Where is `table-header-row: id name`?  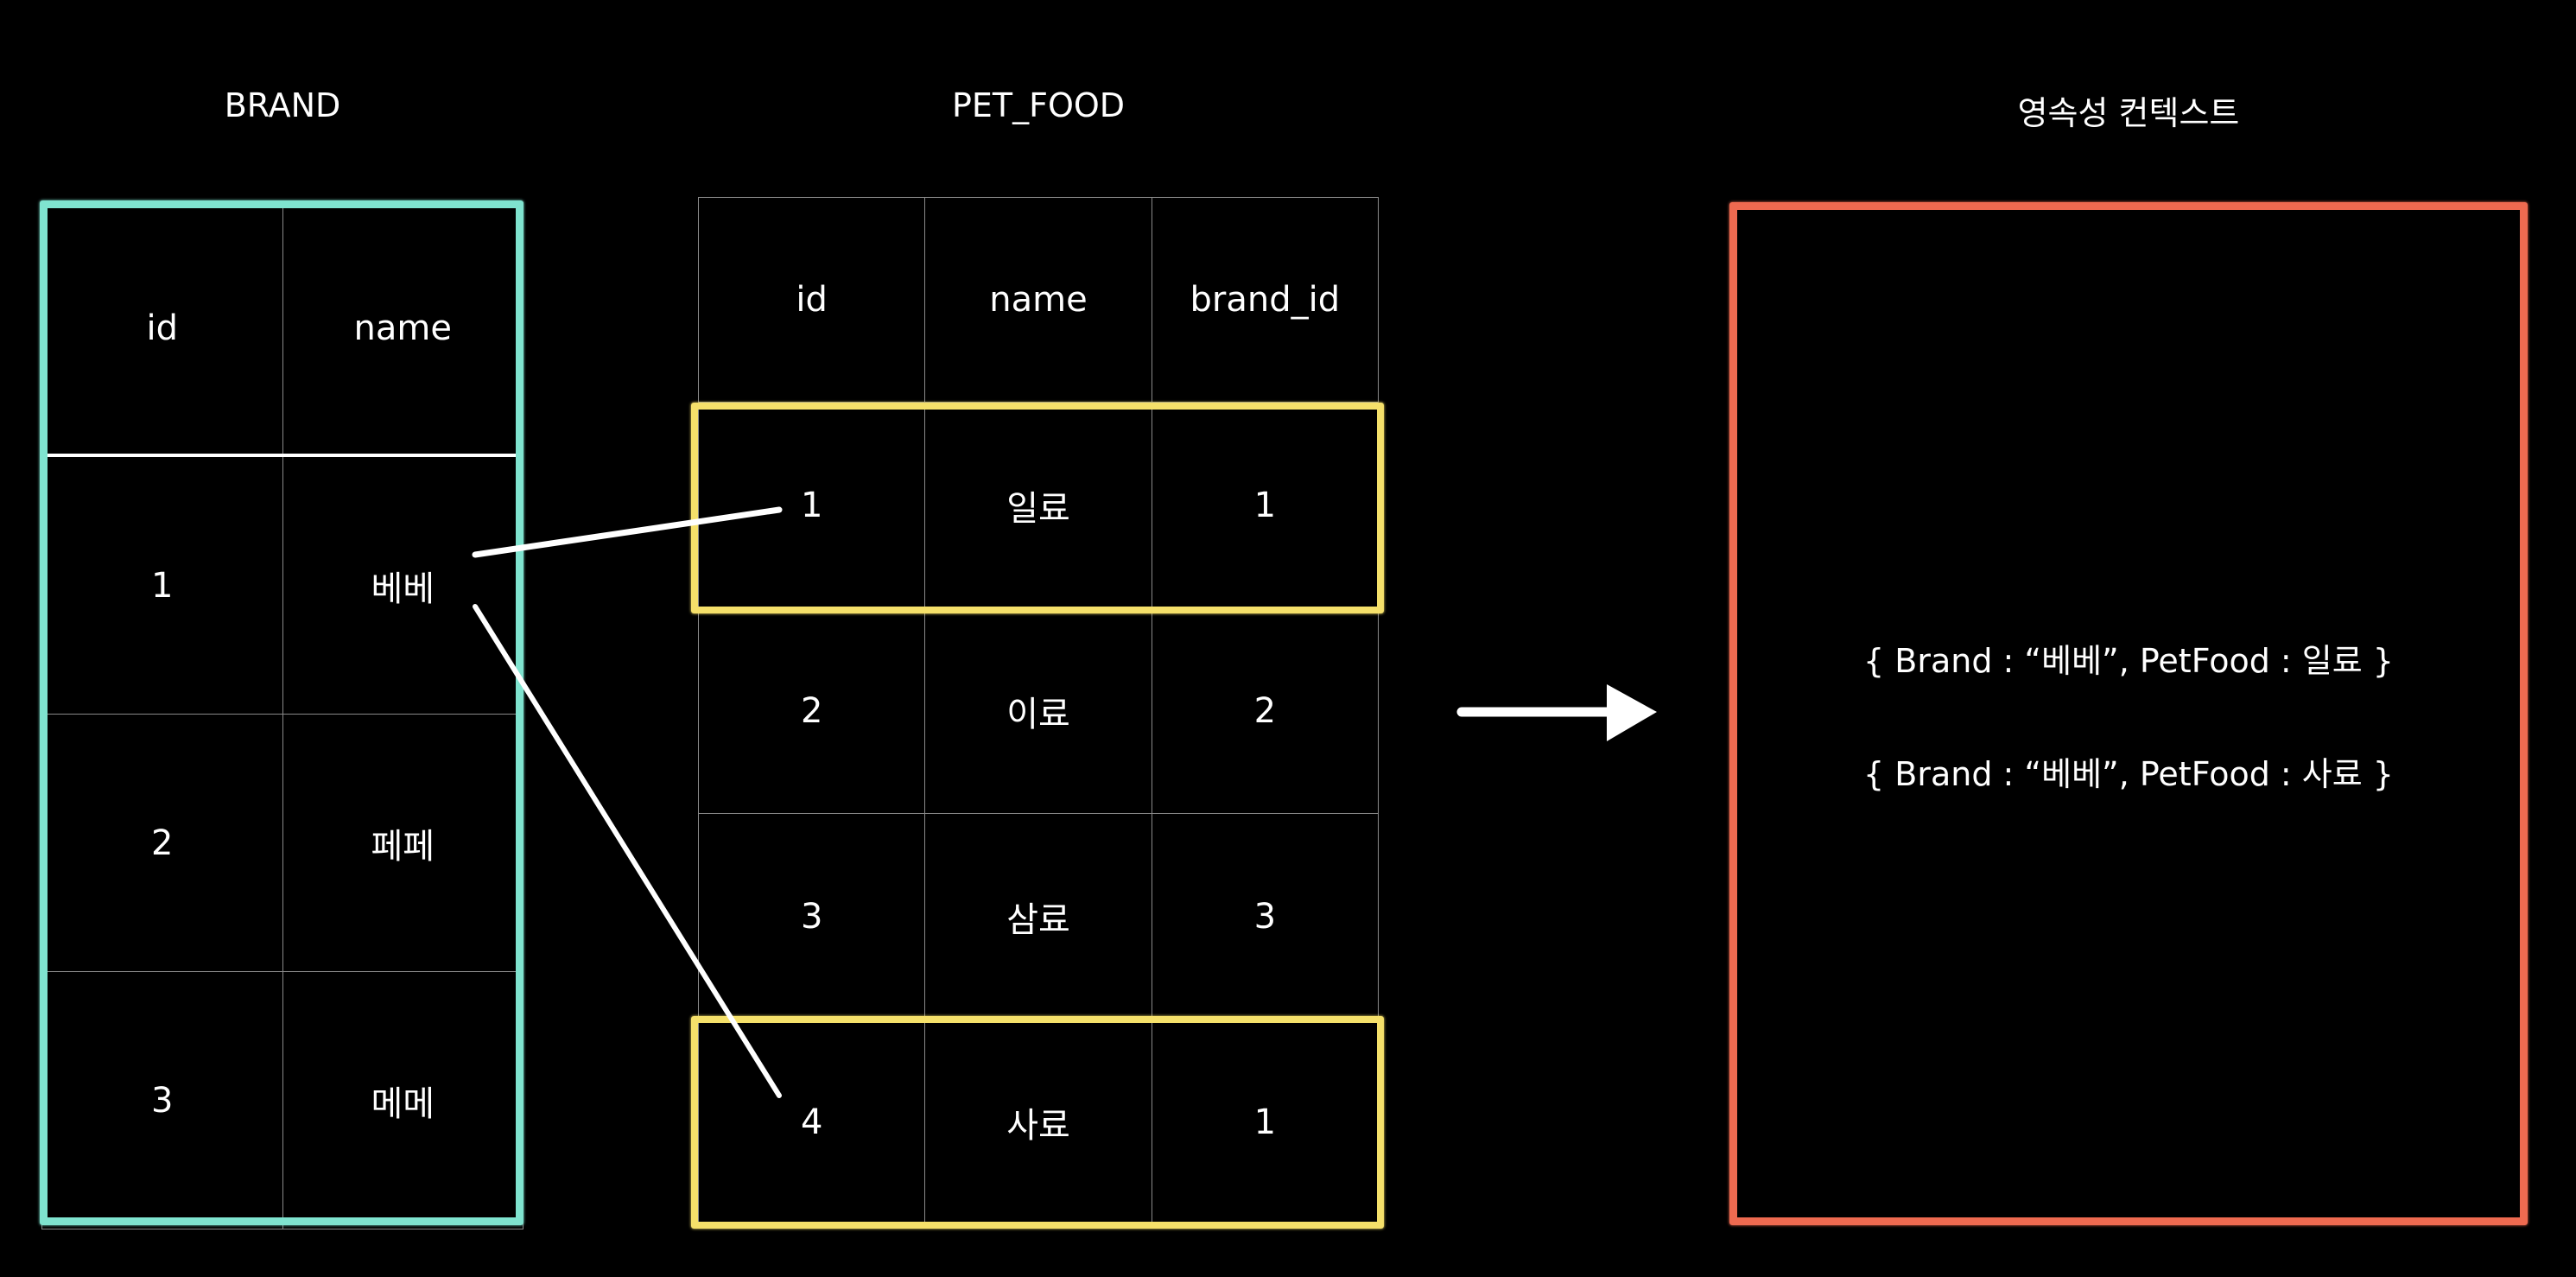 table-header-row: id name is located at coordinates (282, 329).